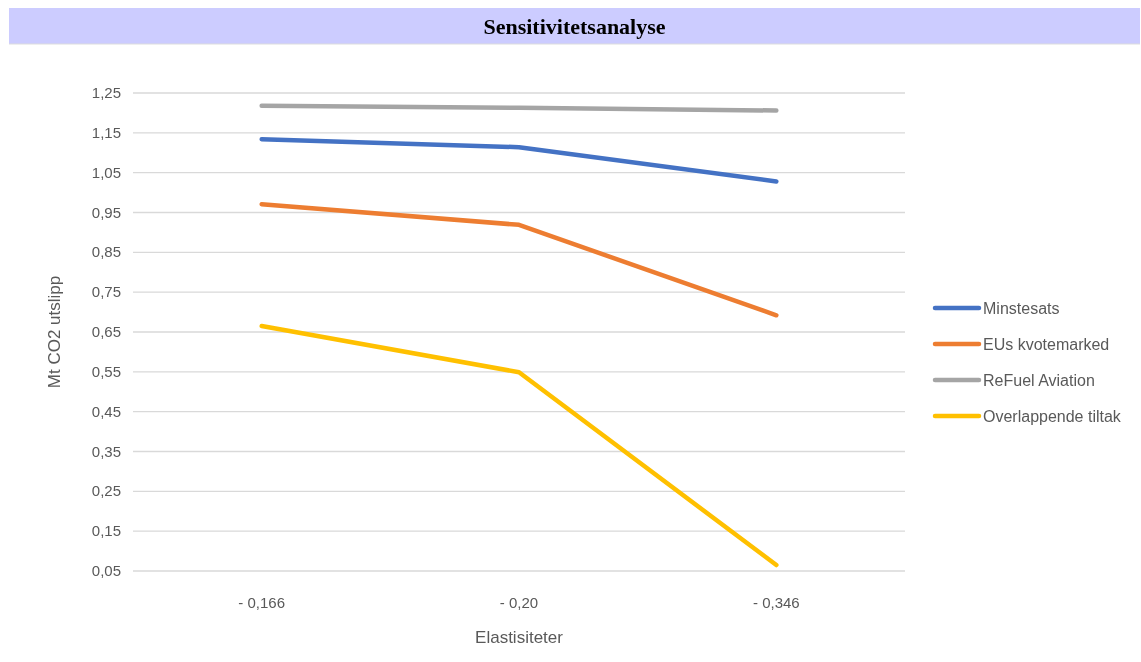 The width and height of the screenshot is (1141, 662). What do you see at coordinates (1039, 380) in the screenshot?
I see `legend-label: ReFuel Aviation` at bounding box center [1039, 380].